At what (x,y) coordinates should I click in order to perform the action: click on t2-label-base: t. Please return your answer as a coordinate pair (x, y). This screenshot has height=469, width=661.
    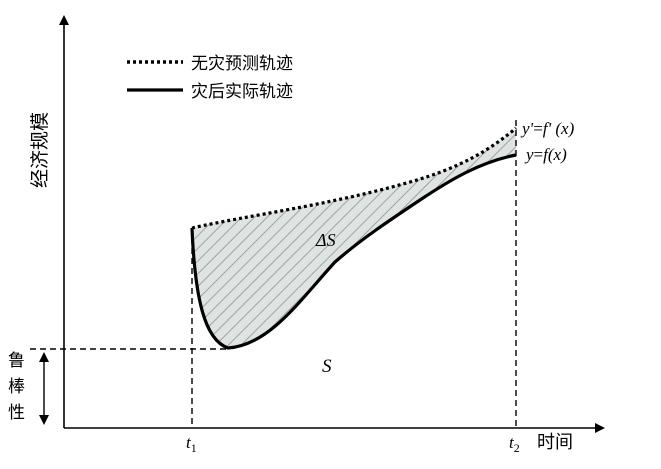
    Looking at the image, I should click on (512, 442).